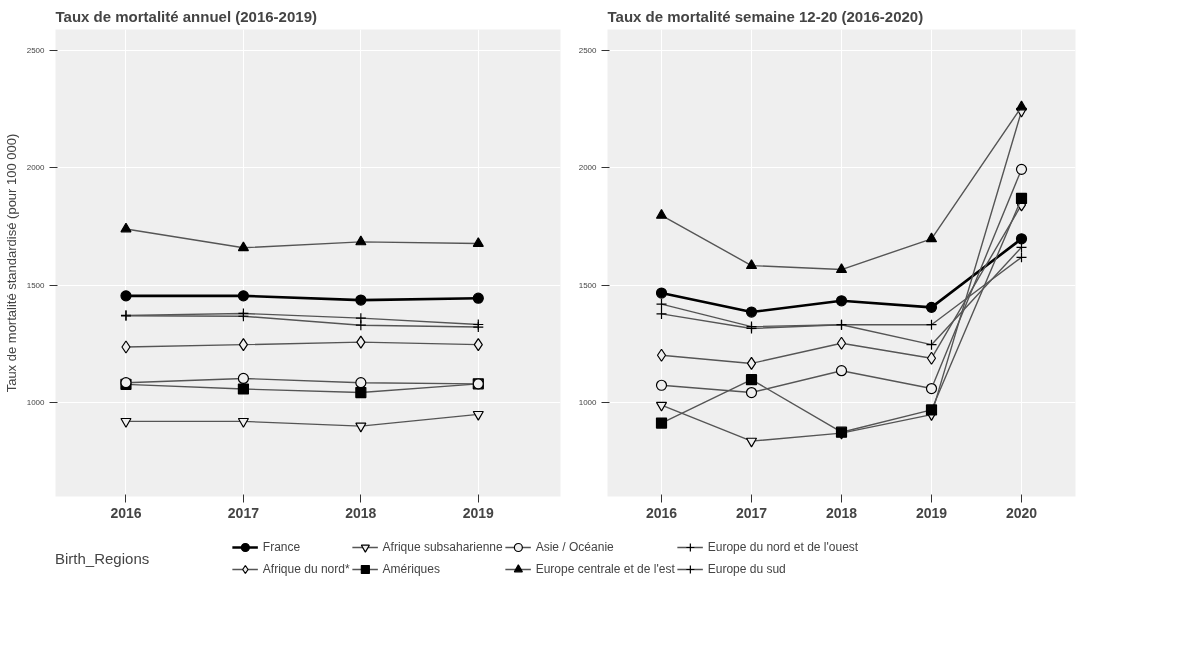 This screenshot has height=662, width=1177. Describe the element at coordinates (783, 546) in the screenshot. I see `legend-label: Europe du nord et de l'ouest` at that location.